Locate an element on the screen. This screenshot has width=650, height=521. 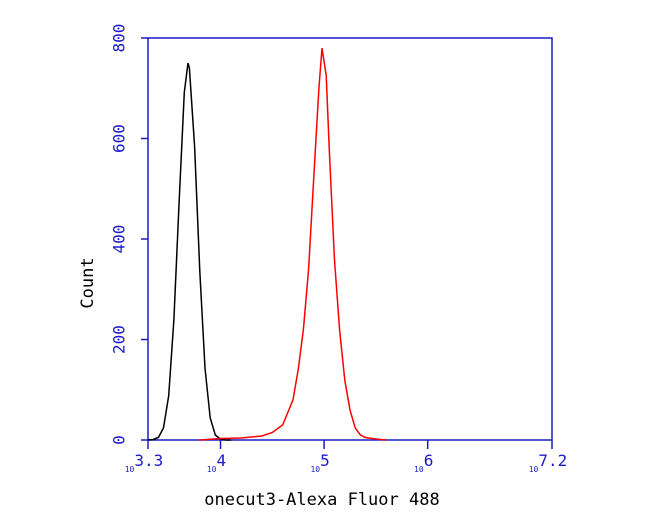
x-tick-label: 107.2 is located at coordinates (548, 462).